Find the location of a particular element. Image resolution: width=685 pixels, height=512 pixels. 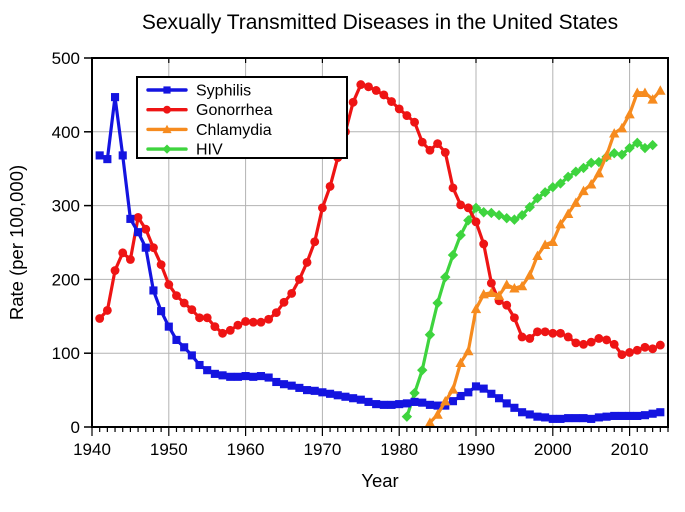

x-axis-title: Year is located at coordinates (379, 480).